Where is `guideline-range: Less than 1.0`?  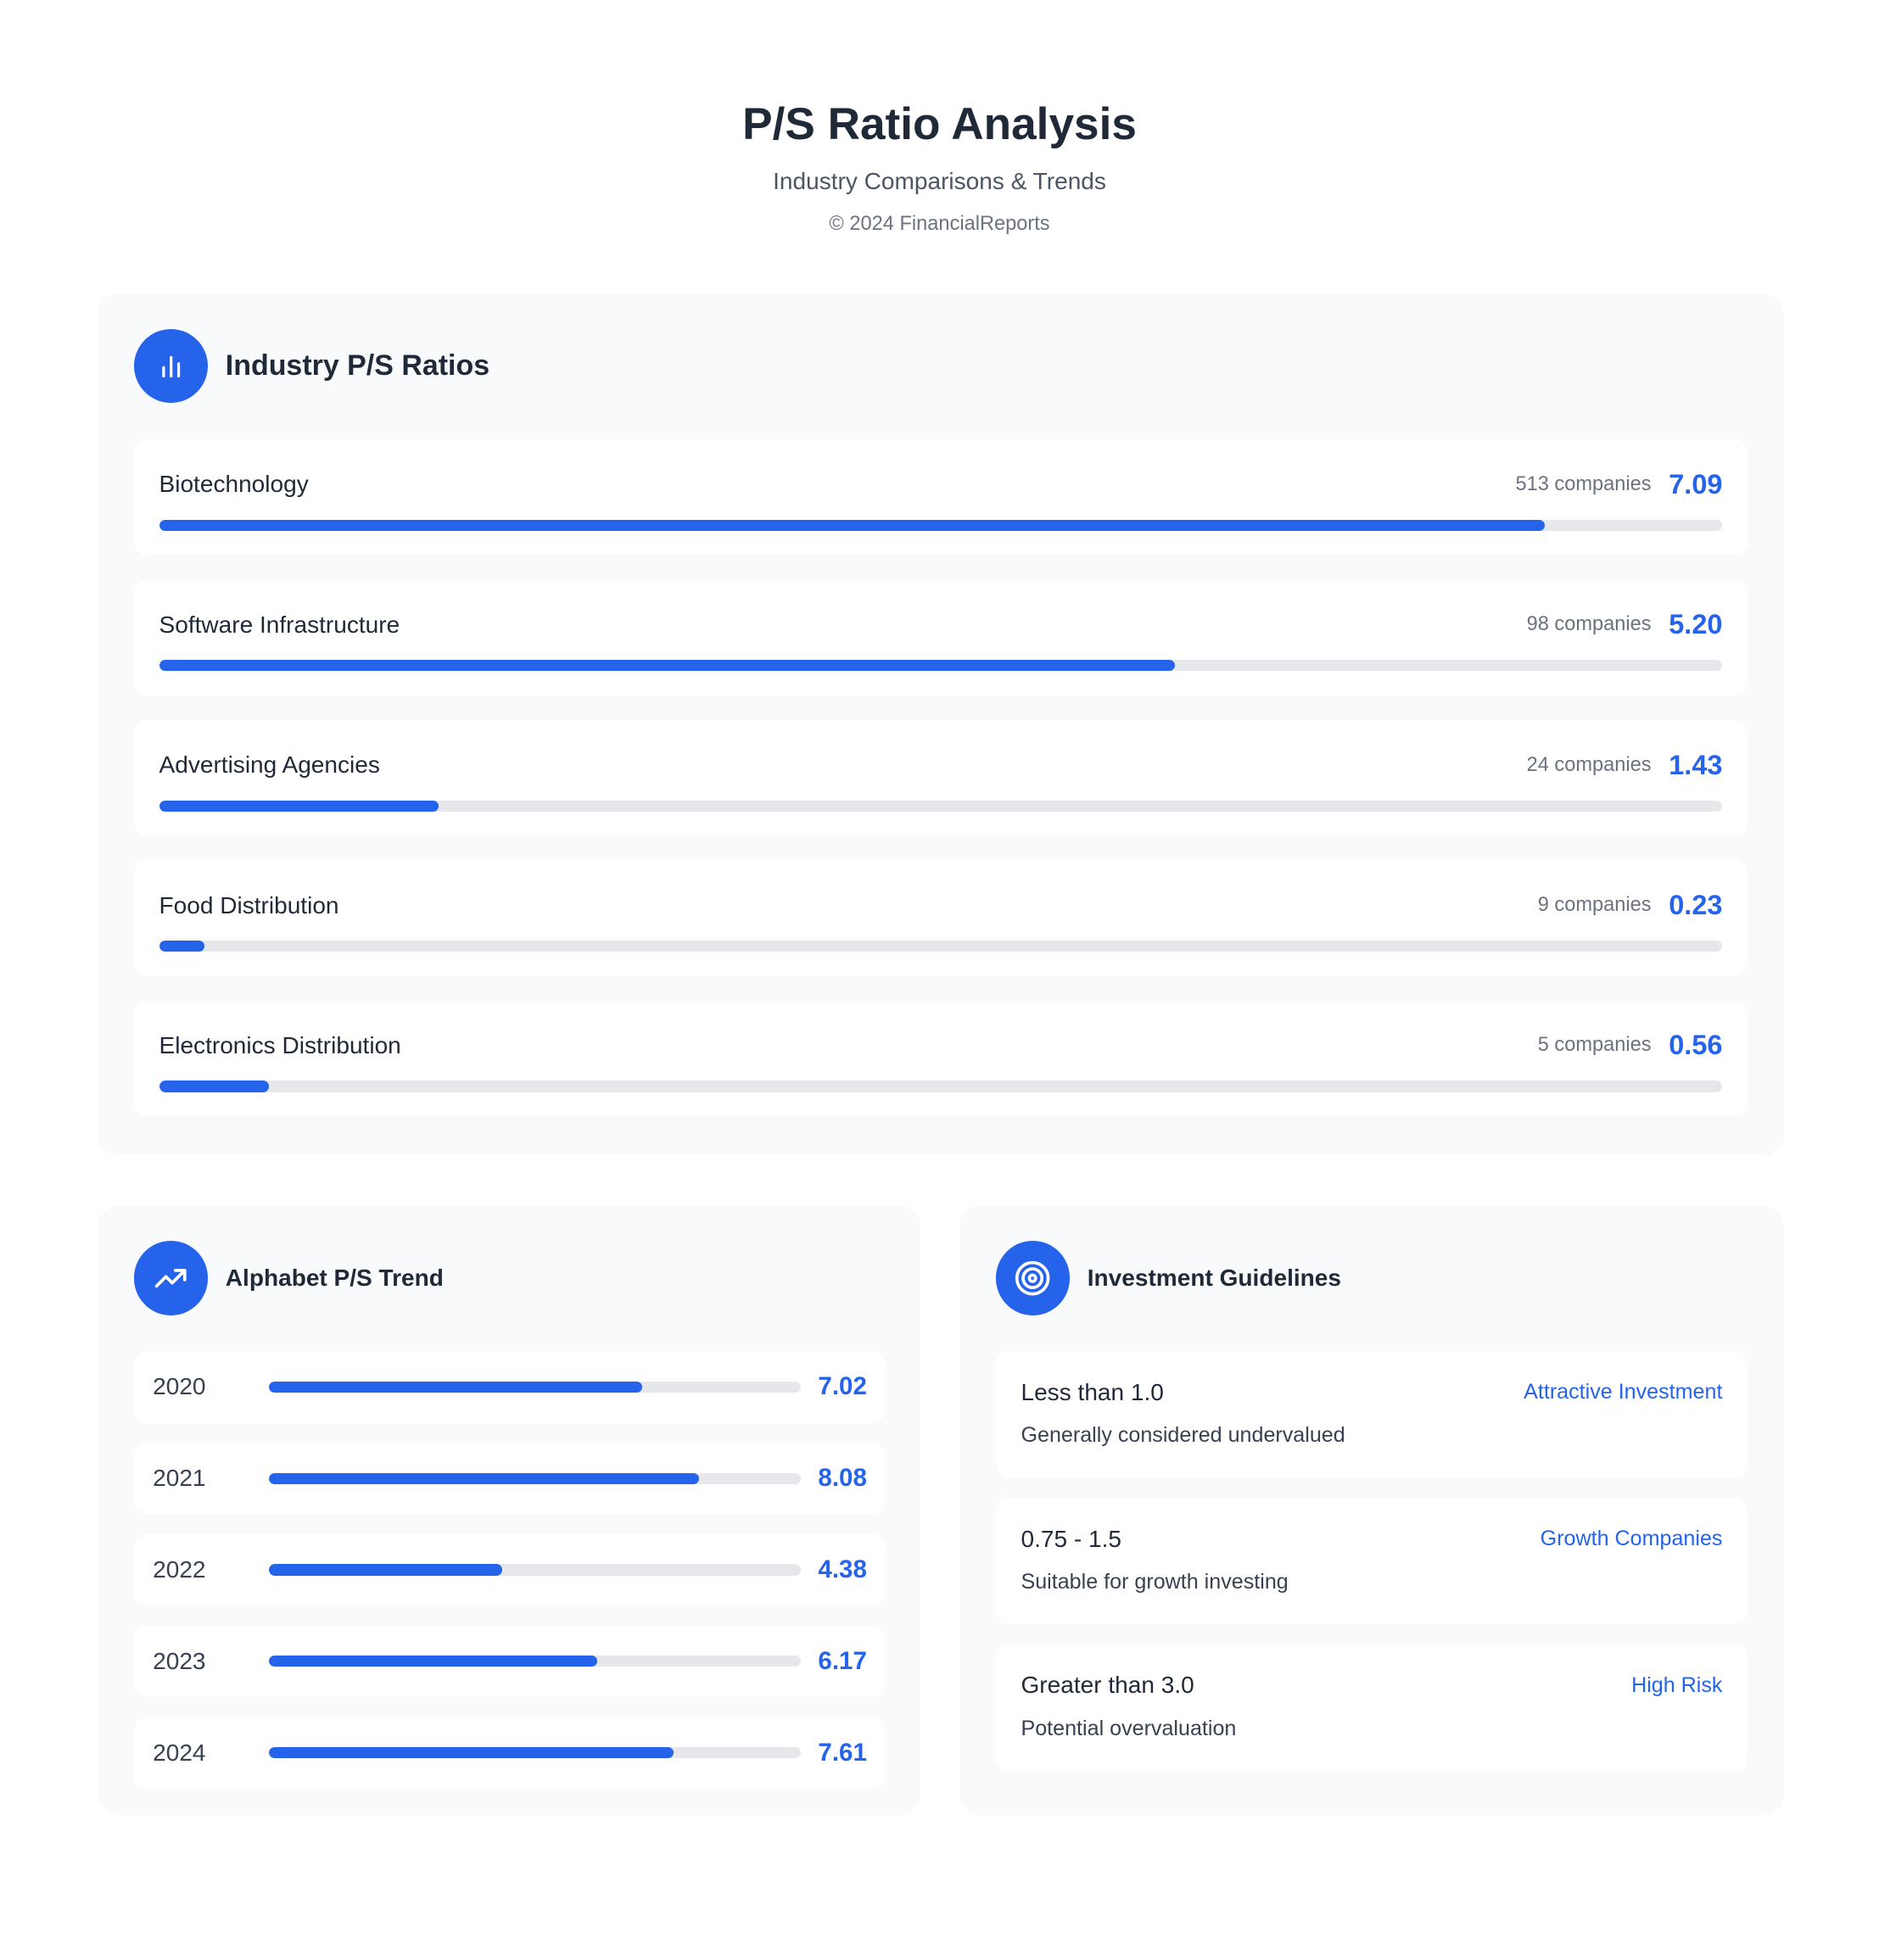
guideline-range: Less than 1.0 is located at coordinates (1092, 1391).